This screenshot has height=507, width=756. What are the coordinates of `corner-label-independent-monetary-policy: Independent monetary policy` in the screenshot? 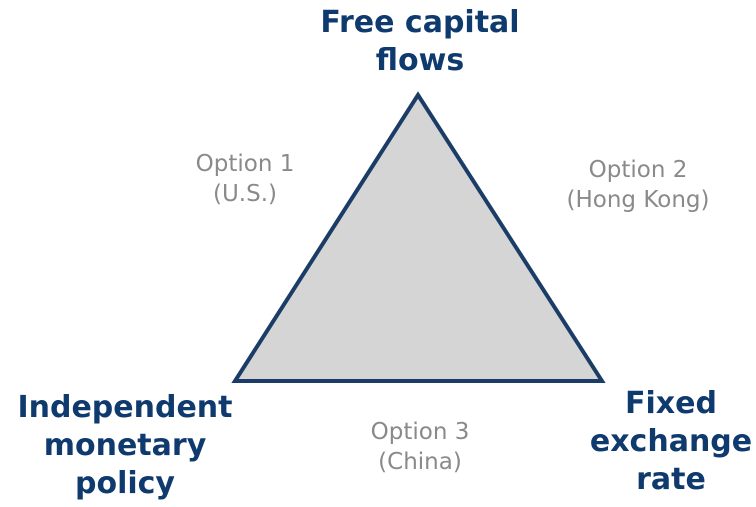 It's located at (125, 446).